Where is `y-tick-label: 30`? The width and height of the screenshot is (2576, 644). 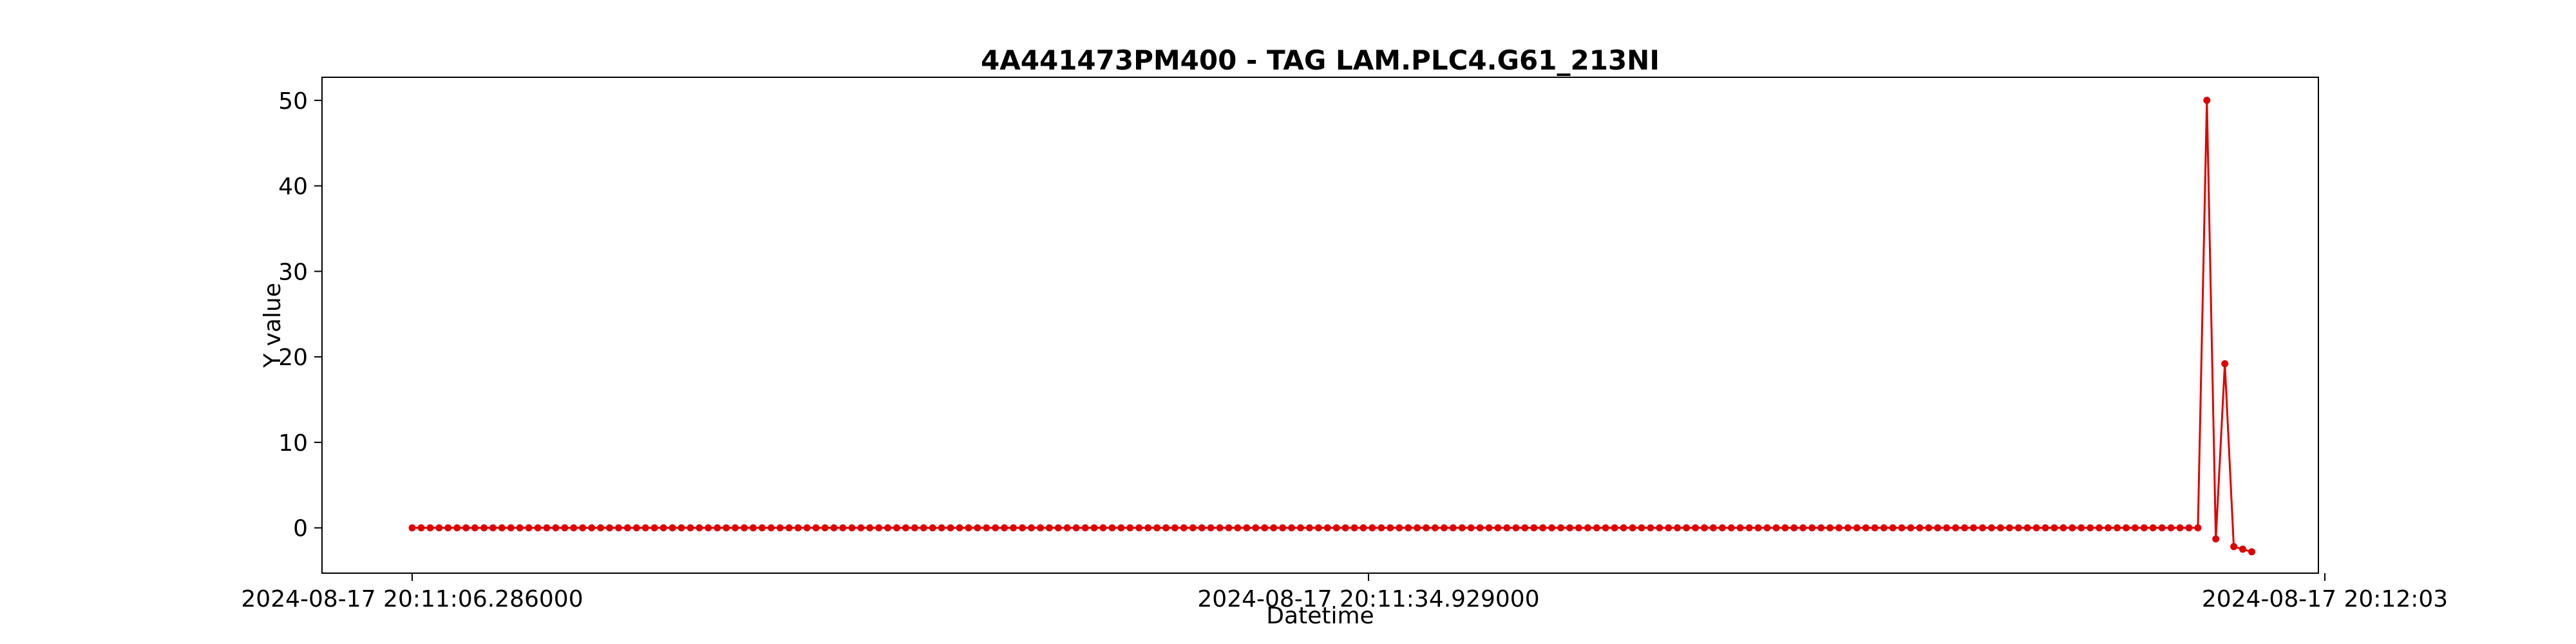
y-tick-label: 30 is located at coordinates (293, 272).